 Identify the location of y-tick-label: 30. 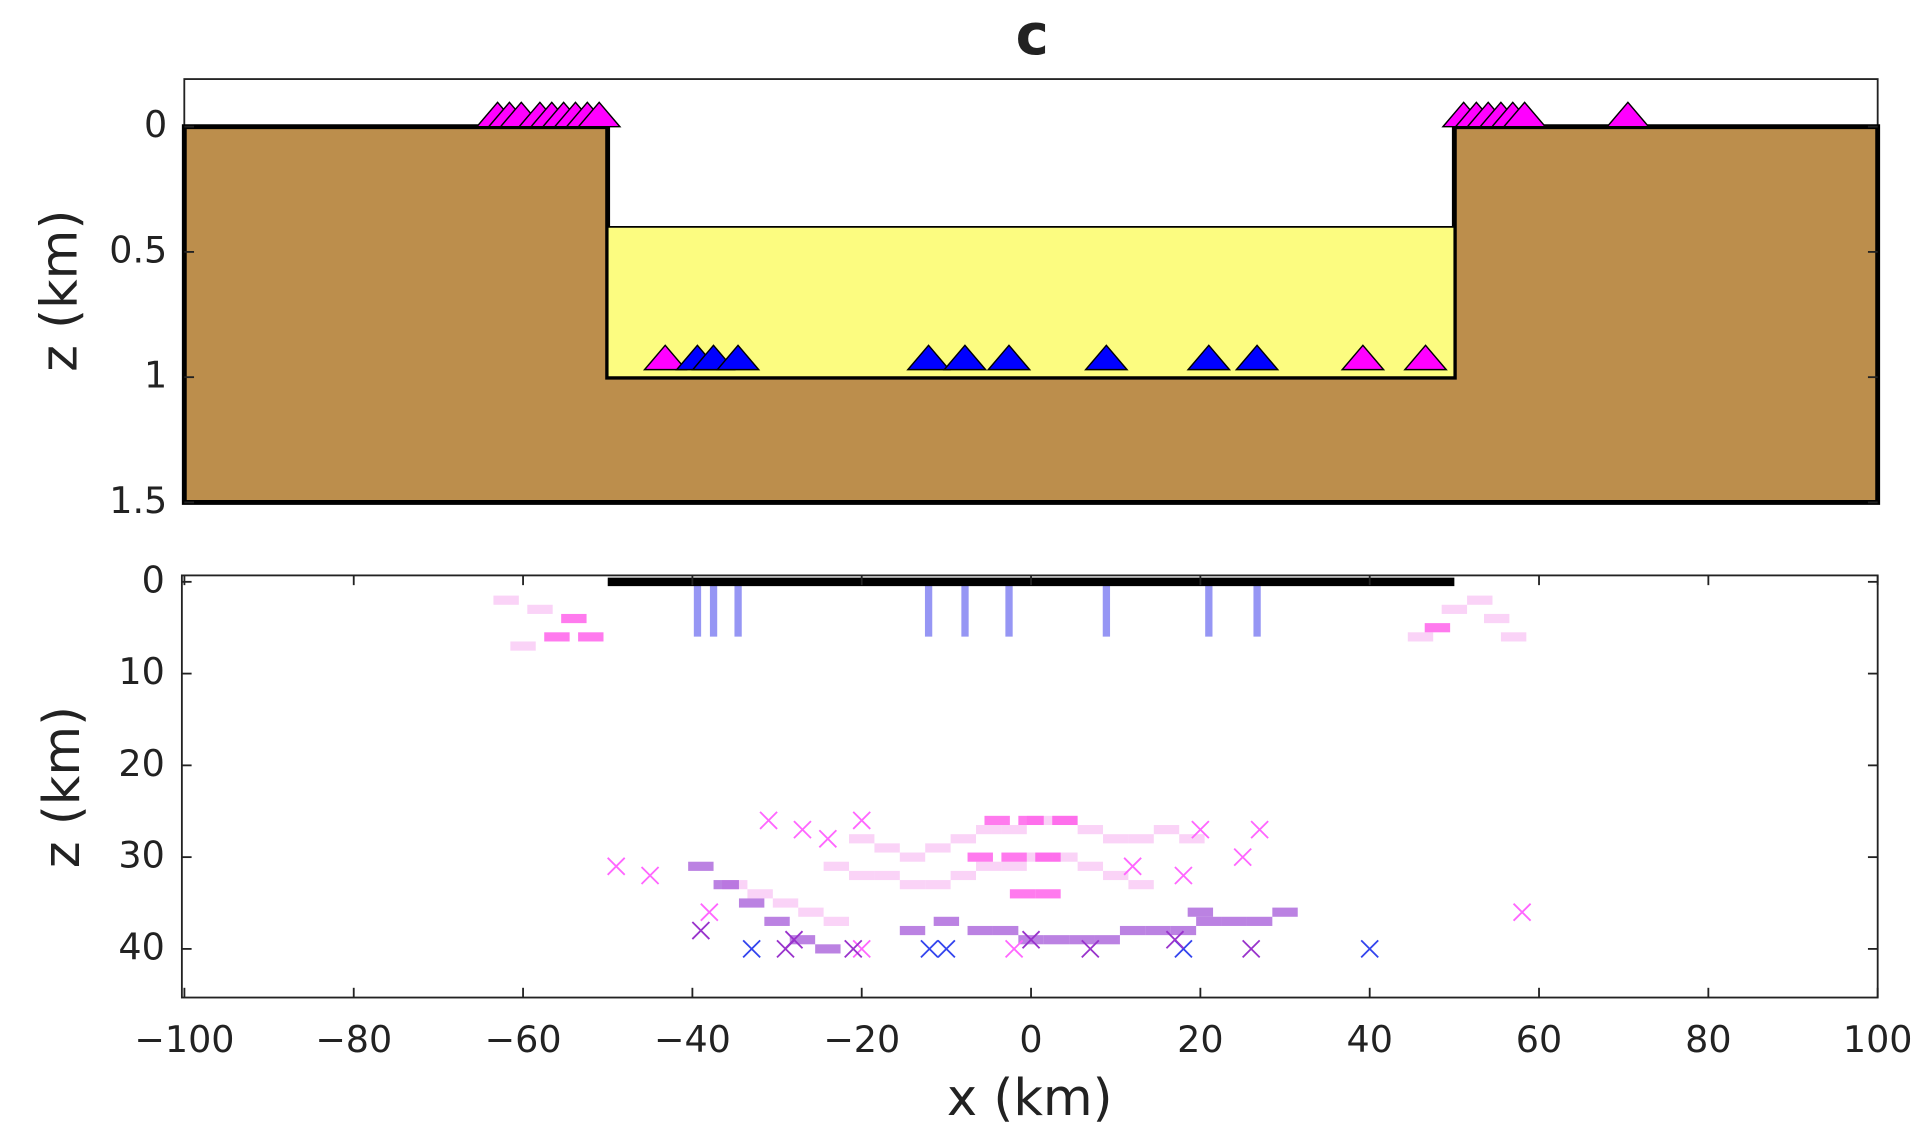
(141, 855).